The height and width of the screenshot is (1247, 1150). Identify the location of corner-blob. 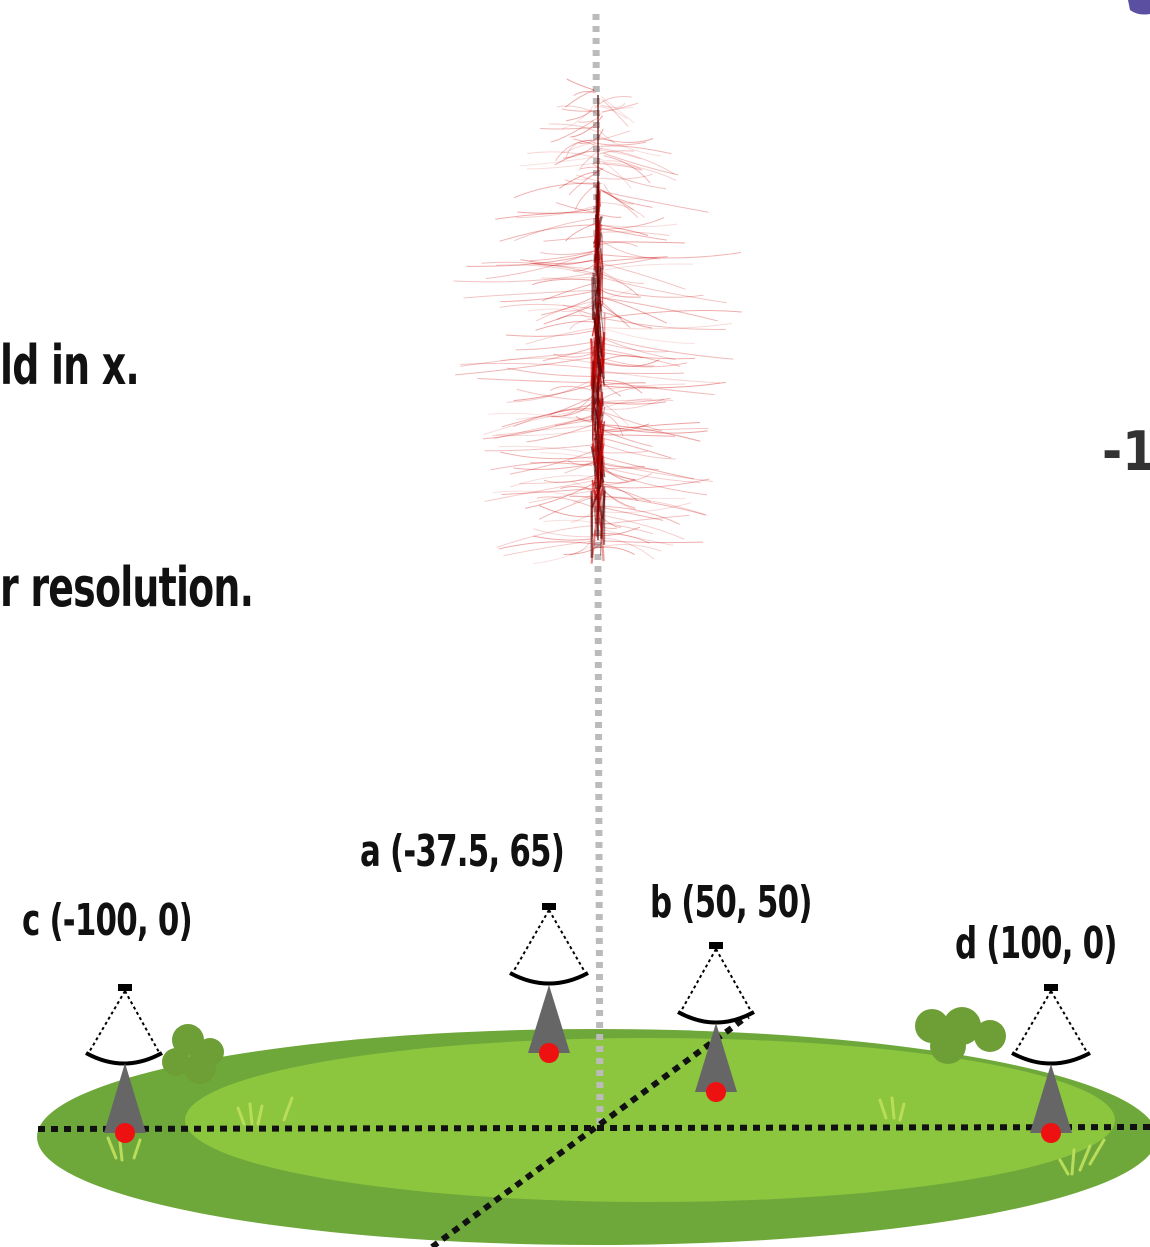
(1139, 7).